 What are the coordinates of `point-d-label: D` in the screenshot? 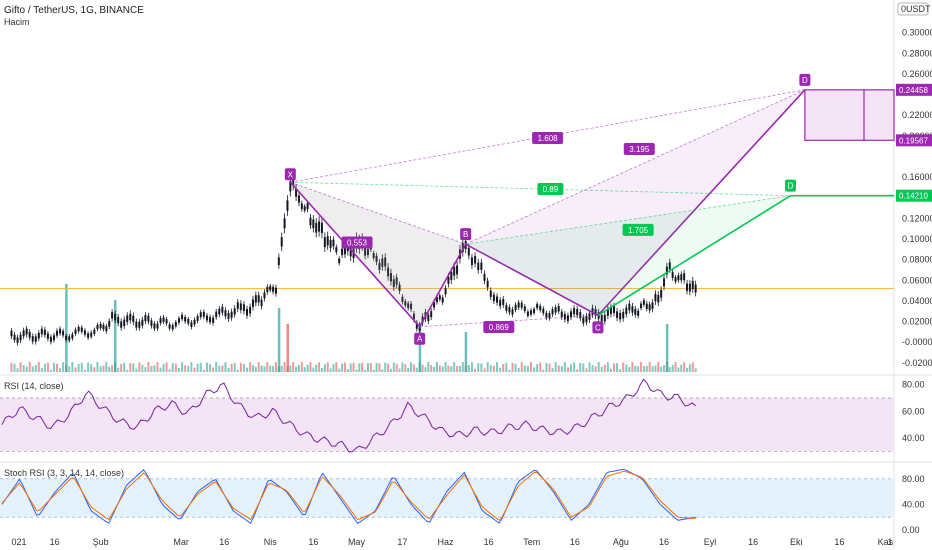 It's located at (805, 80).